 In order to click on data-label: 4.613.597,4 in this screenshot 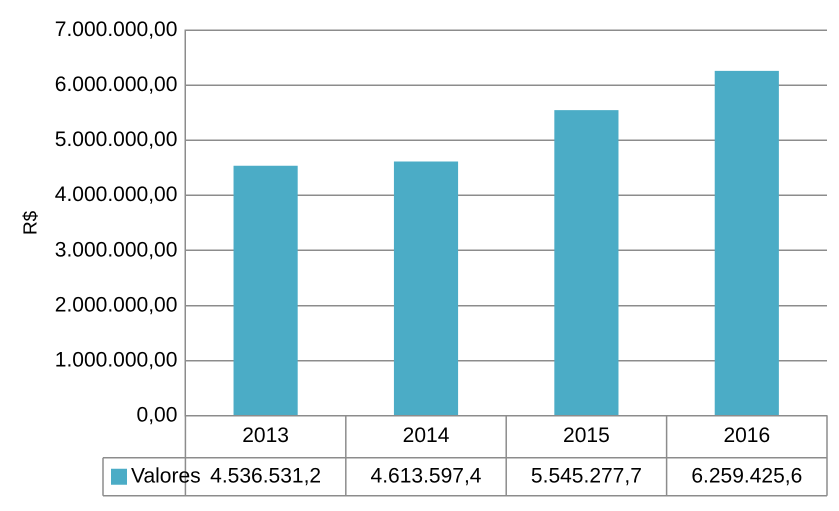, I will do `click(426, 476)`.